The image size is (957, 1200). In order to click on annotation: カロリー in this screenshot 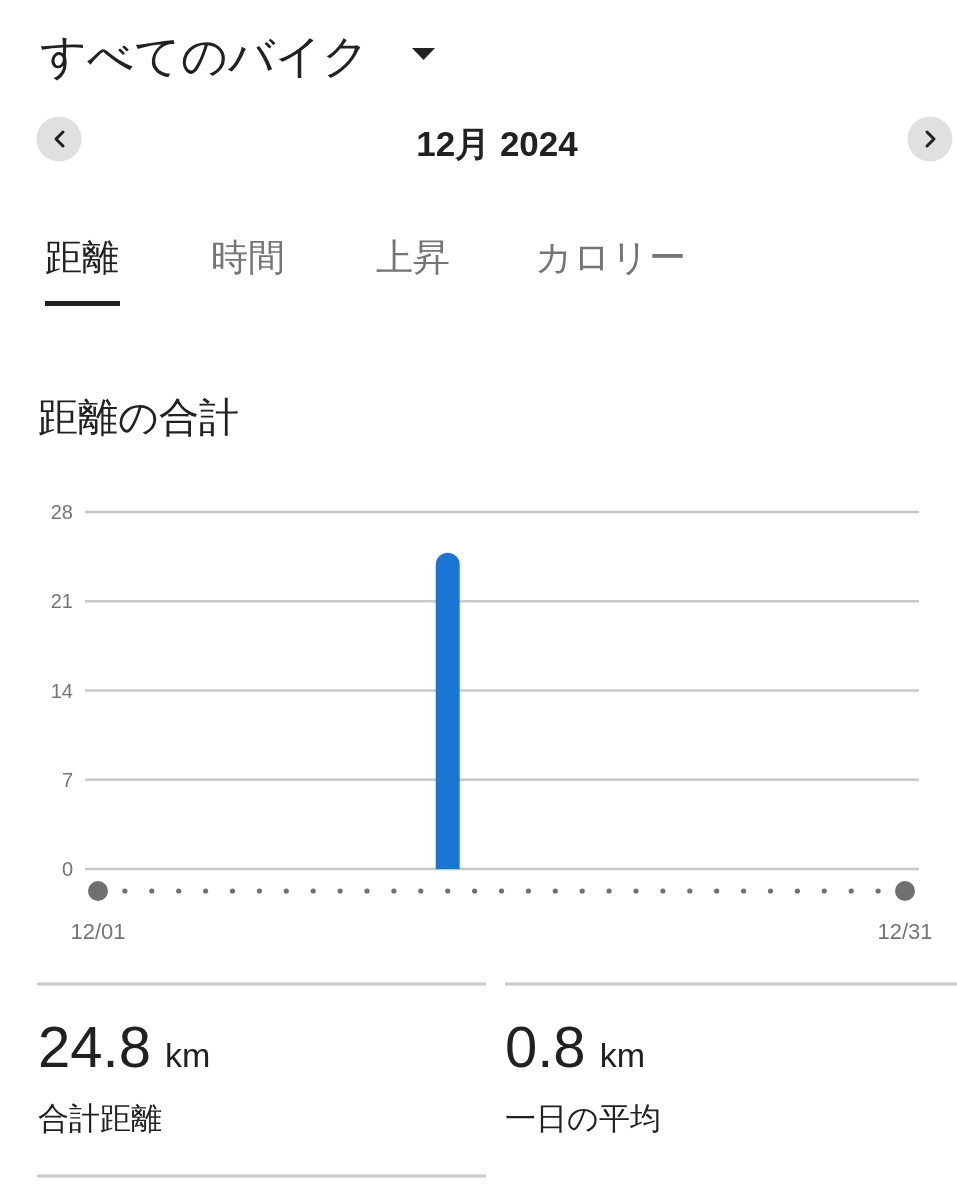, I will do `click(610, 257)`.